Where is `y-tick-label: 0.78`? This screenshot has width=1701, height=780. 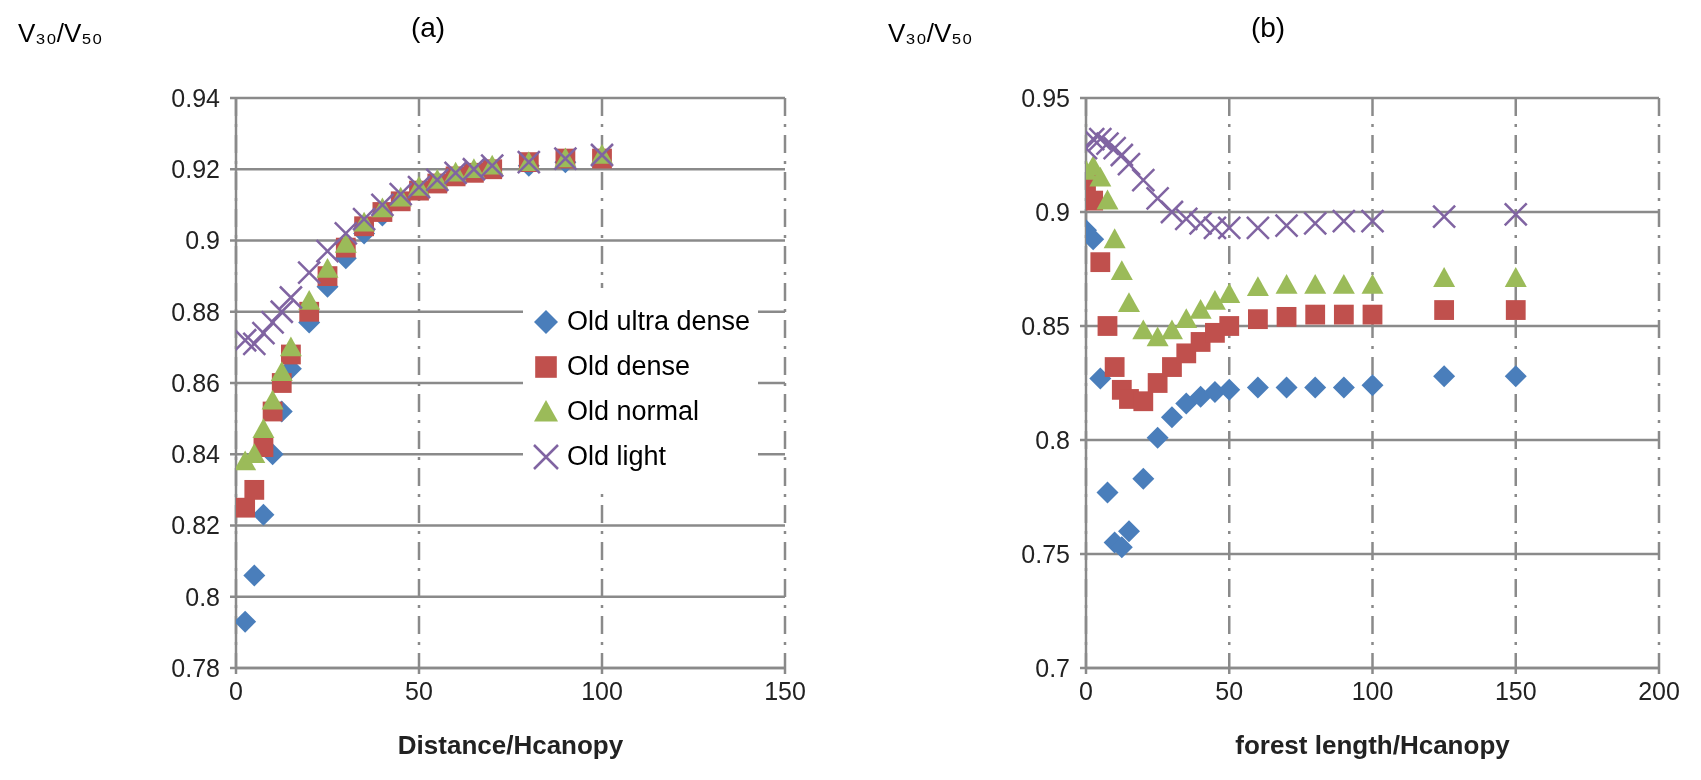 y-tick-label: 0.78 is located at coordinates (195, 667).